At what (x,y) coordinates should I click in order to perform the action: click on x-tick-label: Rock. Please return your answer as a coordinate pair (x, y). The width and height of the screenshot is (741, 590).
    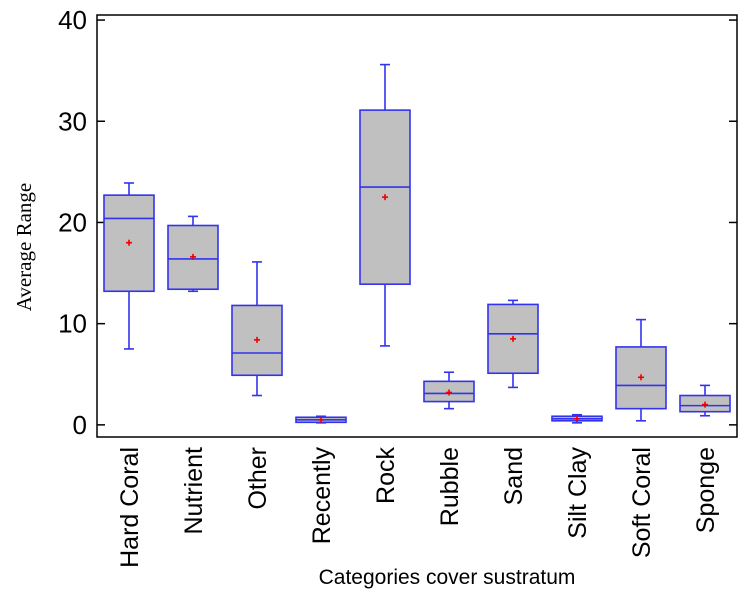
    Looking at the image, I should click on (386, 475).